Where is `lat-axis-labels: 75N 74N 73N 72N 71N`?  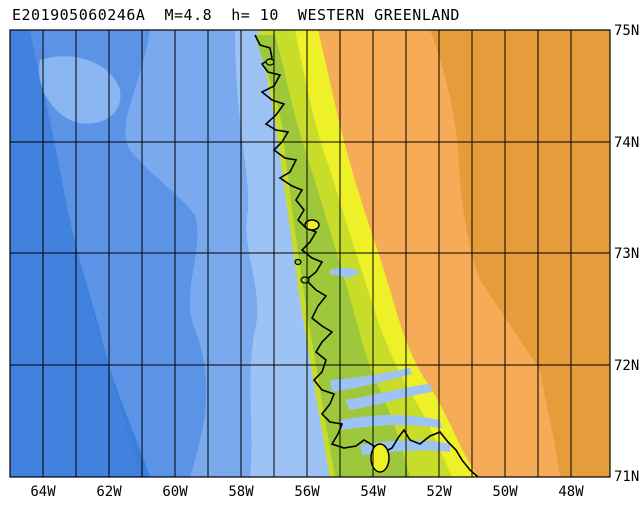
lat-axis-labels: 75N 74N 73N 72N 71N is located at coordinates (626, 254).